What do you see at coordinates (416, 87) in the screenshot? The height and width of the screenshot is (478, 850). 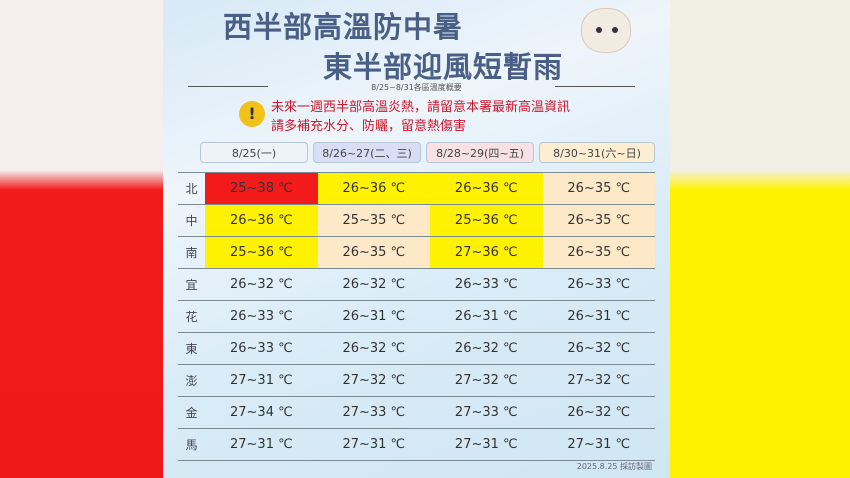 I see `subtitle: 8/25~8/31各區溫度概要` at bounding box center [416, 87].